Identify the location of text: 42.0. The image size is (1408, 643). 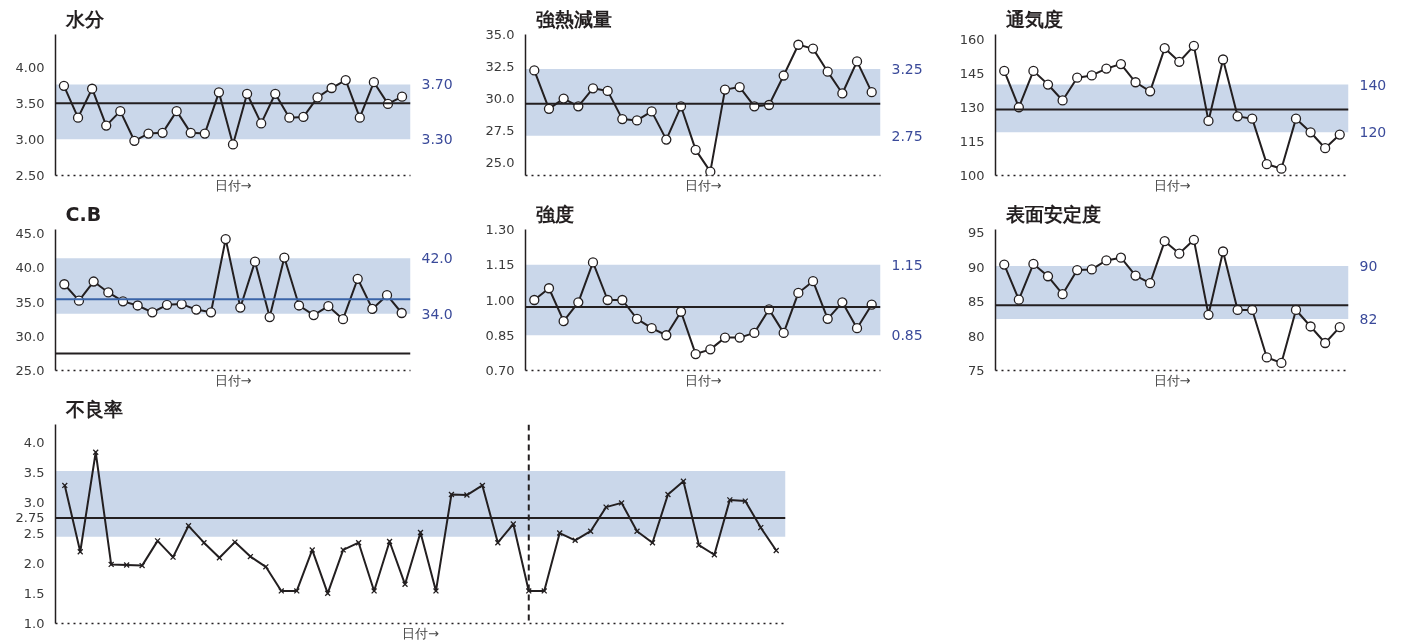
(437, 258).